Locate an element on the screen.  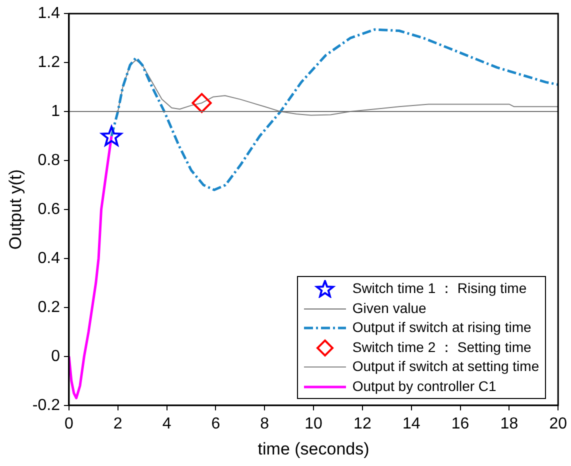
y-tick-label: 1 is located at coordinates (55, 111).